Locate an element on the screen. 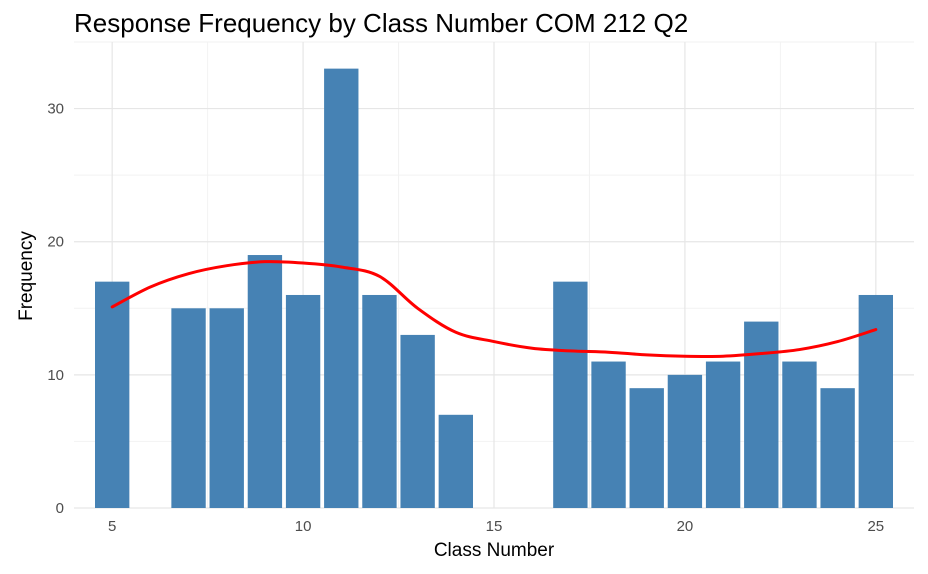 This screenshot has height=574, width=928. y-tick-label: 0 is located at coordinates (60, 508).